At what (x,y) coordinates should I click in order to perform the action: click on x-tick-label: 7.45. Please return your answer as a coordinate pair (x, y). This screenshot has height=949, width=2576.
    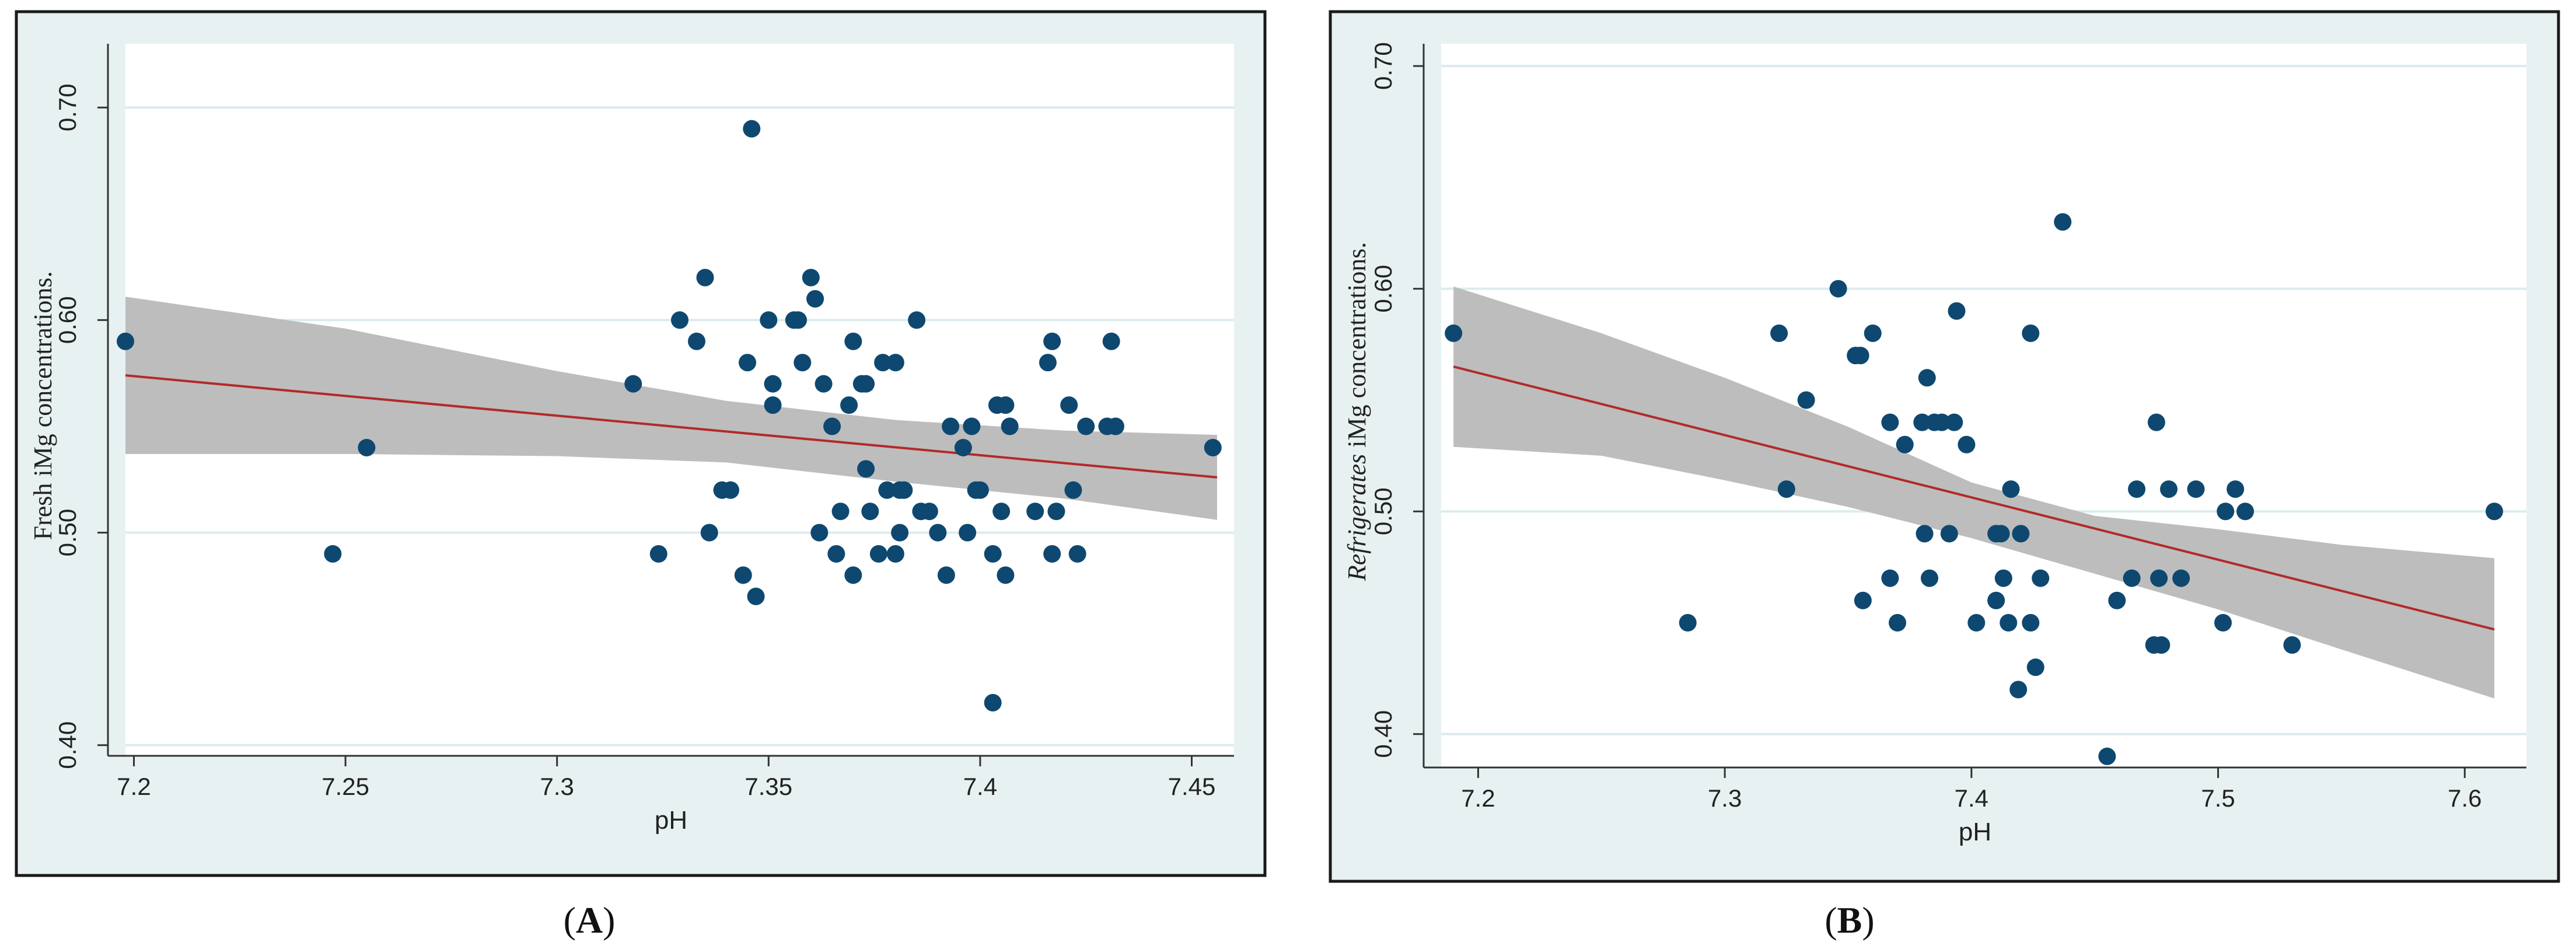
    Looking at the image, I should click on (1192, 786).